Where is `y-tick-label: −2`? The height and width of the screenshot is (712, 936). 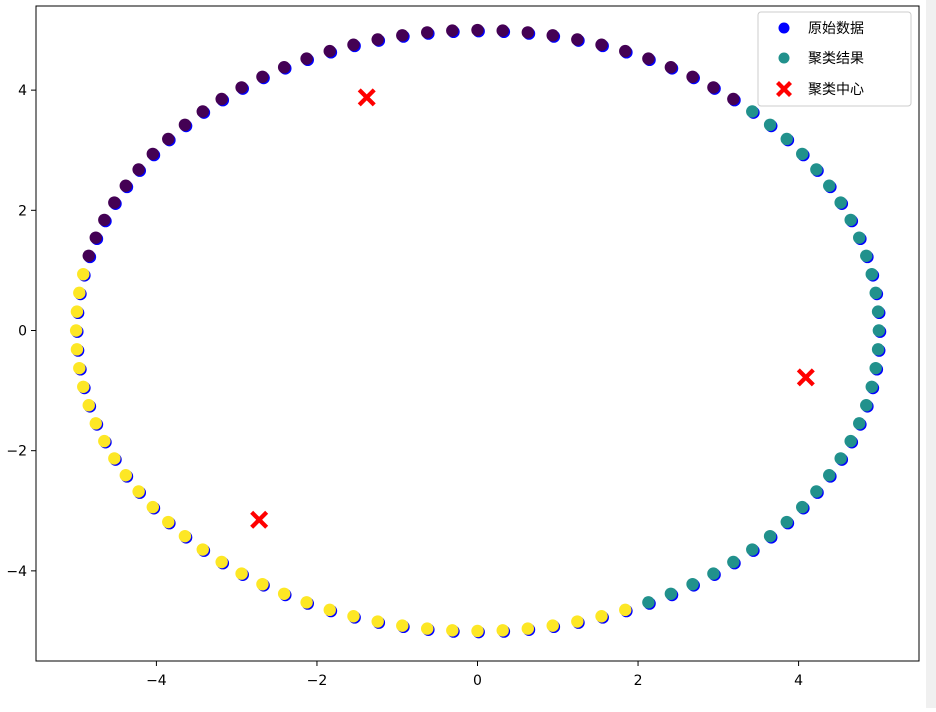
y-tick-label: −2 is located at coordinates (16, 452).